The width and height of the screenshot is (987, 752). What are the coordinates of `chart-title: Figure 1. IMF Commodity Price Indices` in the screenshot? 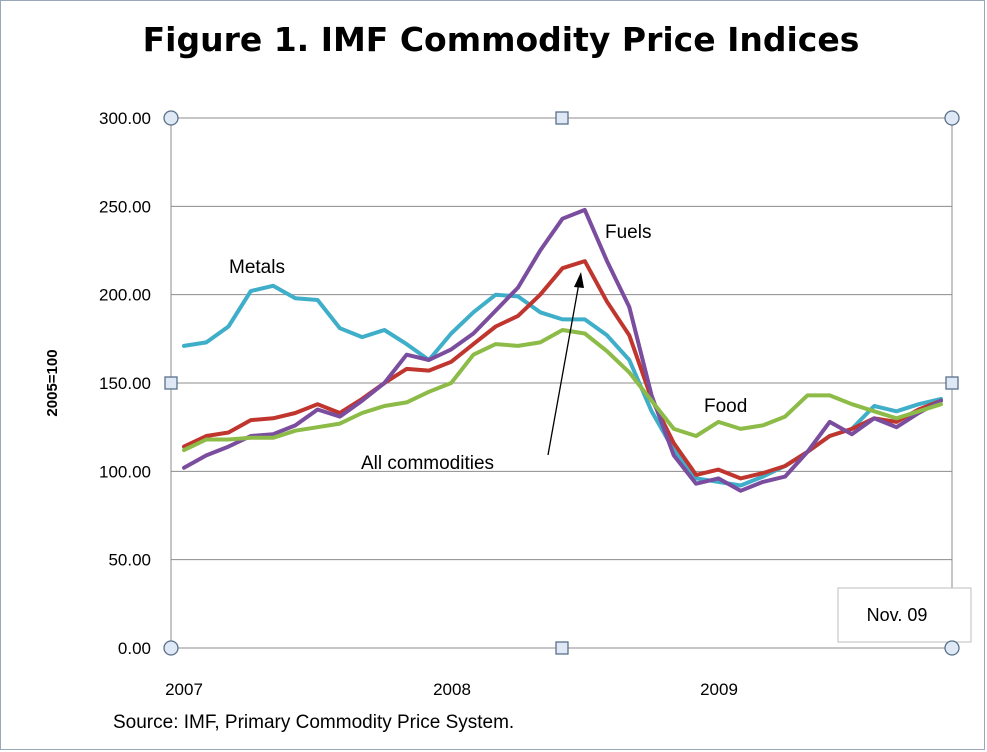 It's located at (501, 39).